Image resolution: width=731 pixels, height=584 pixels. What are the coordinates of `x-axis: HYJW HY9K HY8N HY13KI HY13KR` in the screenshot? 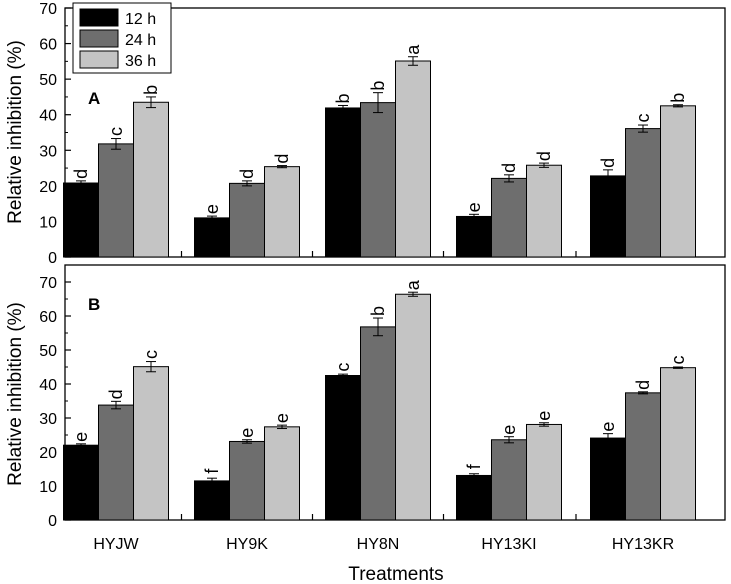 It's located at (383, 544).